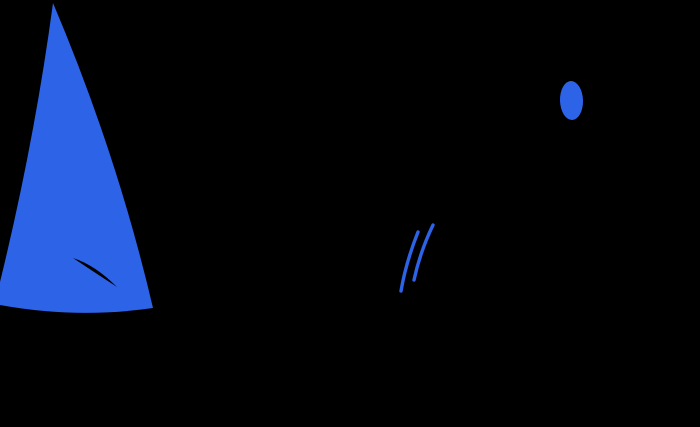 The image size is (700, 427). I want to click on slash-stroke-left, so click(409, 261).